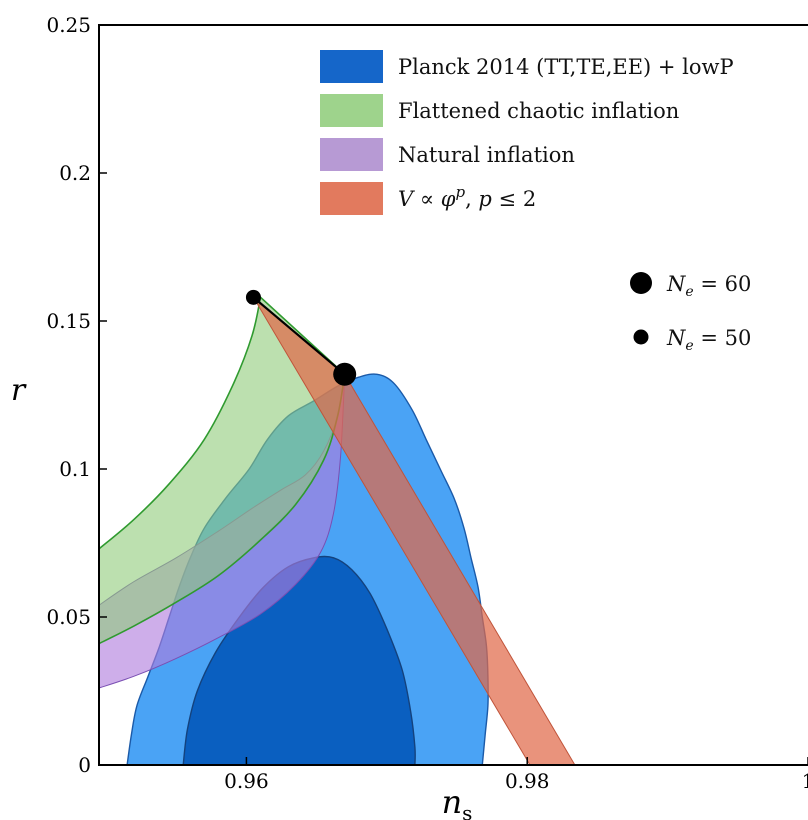  I want to click on ne-50-point, so click(253, 297).